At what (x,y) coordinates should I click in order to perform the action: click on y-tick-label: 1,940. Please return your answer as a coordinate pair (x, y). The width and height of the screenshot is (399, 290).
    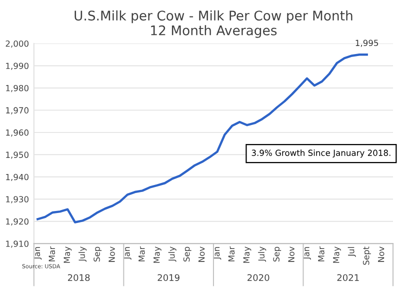
    Looking at the image, I should click on (17, 178).